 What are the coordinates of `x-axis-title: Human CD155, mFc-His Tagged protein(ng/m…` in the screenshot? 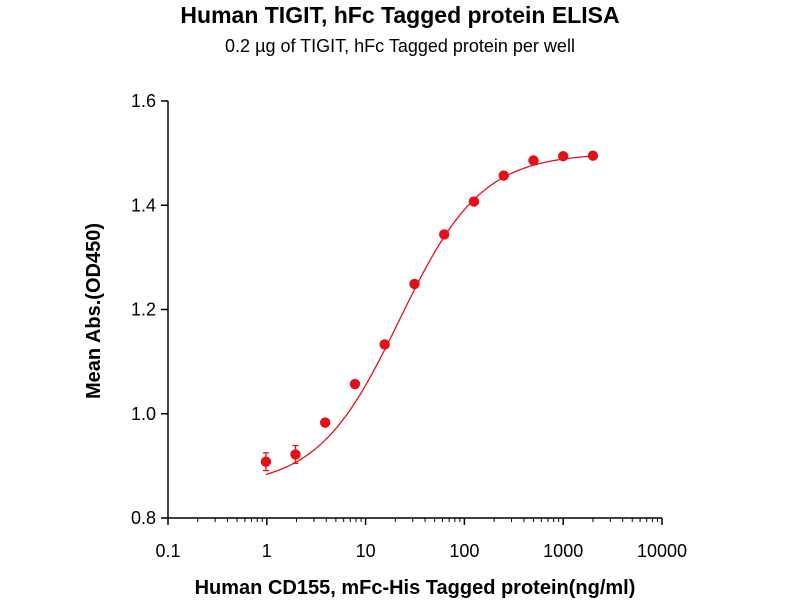 It's located at (415, 588).